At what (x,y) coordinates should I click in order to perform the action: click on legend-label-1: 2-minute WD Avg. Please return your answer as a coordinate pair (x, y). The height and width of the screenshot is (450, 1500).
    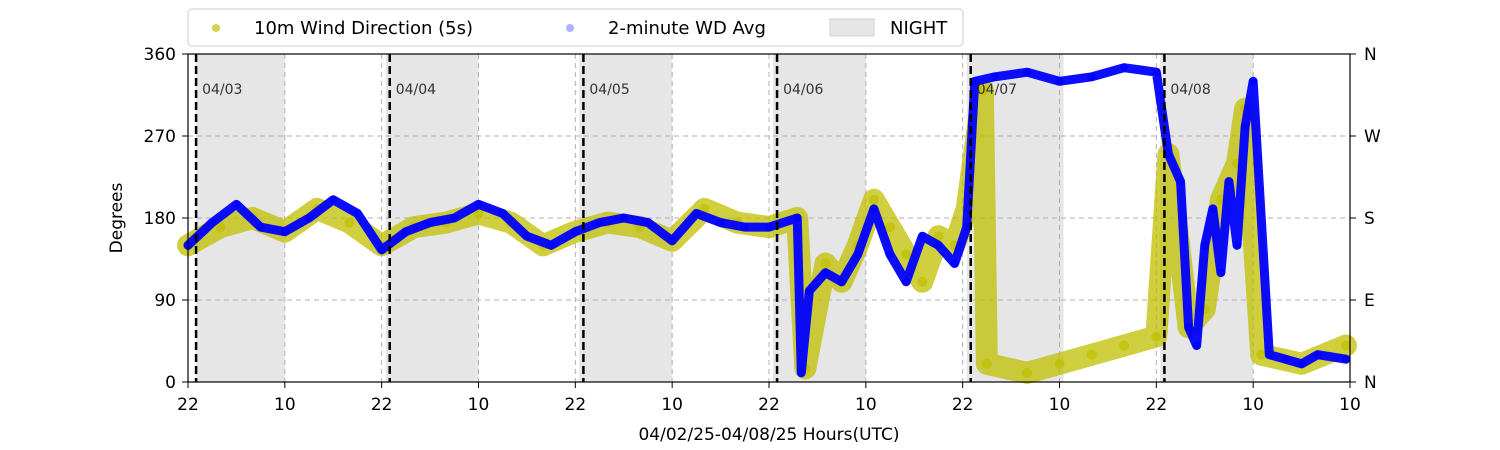
    Looking at the image, I should click on (687, 28).